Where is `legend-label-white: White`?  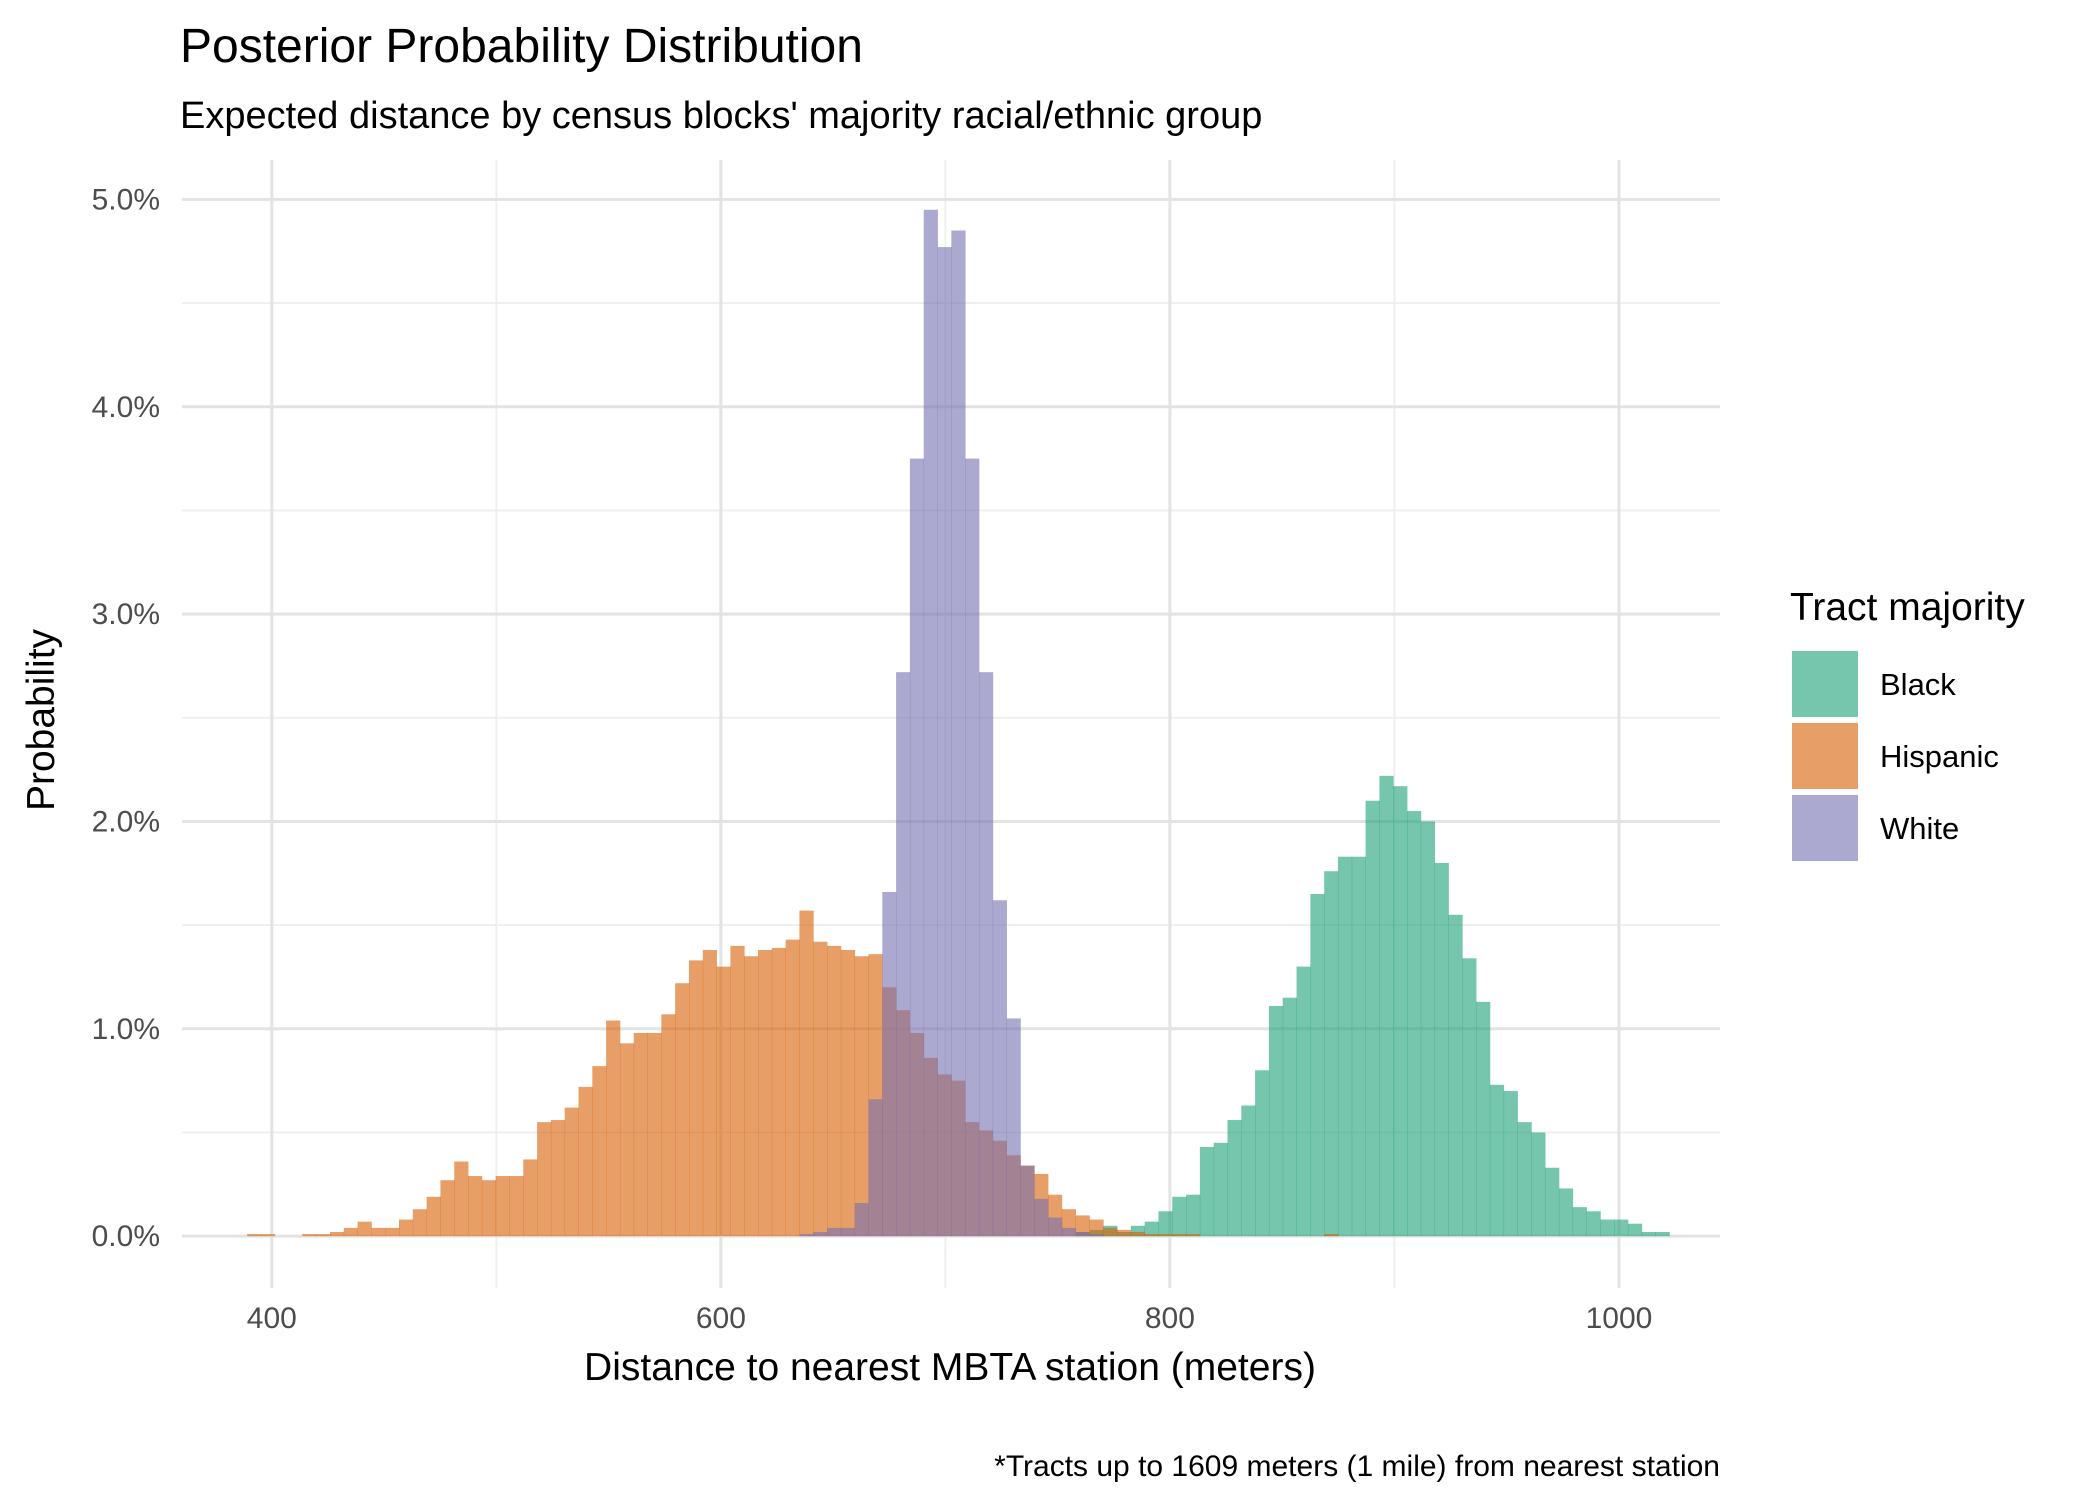
legend-label-white: White is located at coordinates (1919, 828).